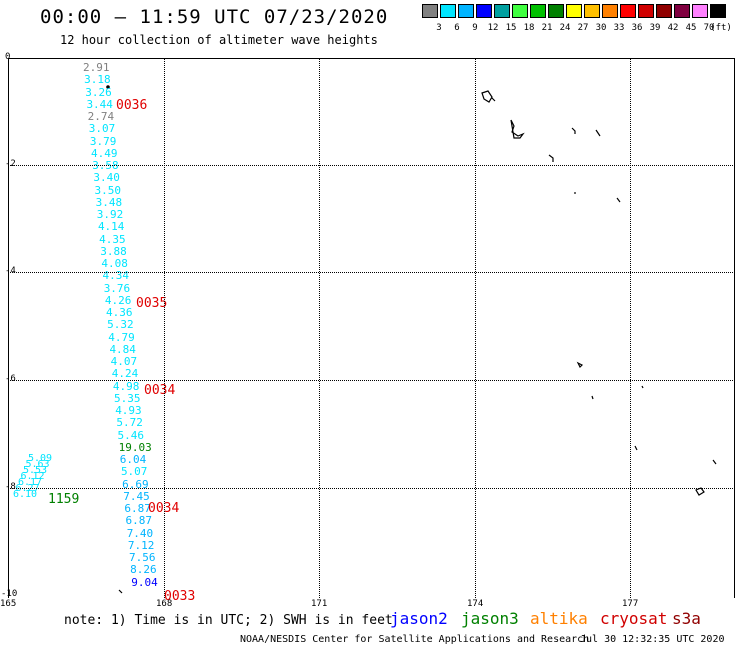 The height and width of the screenshot is (650, 740). Describe the element at coordinates (637, 28) in the screenshot. I see `legend-label: 36` at that location.